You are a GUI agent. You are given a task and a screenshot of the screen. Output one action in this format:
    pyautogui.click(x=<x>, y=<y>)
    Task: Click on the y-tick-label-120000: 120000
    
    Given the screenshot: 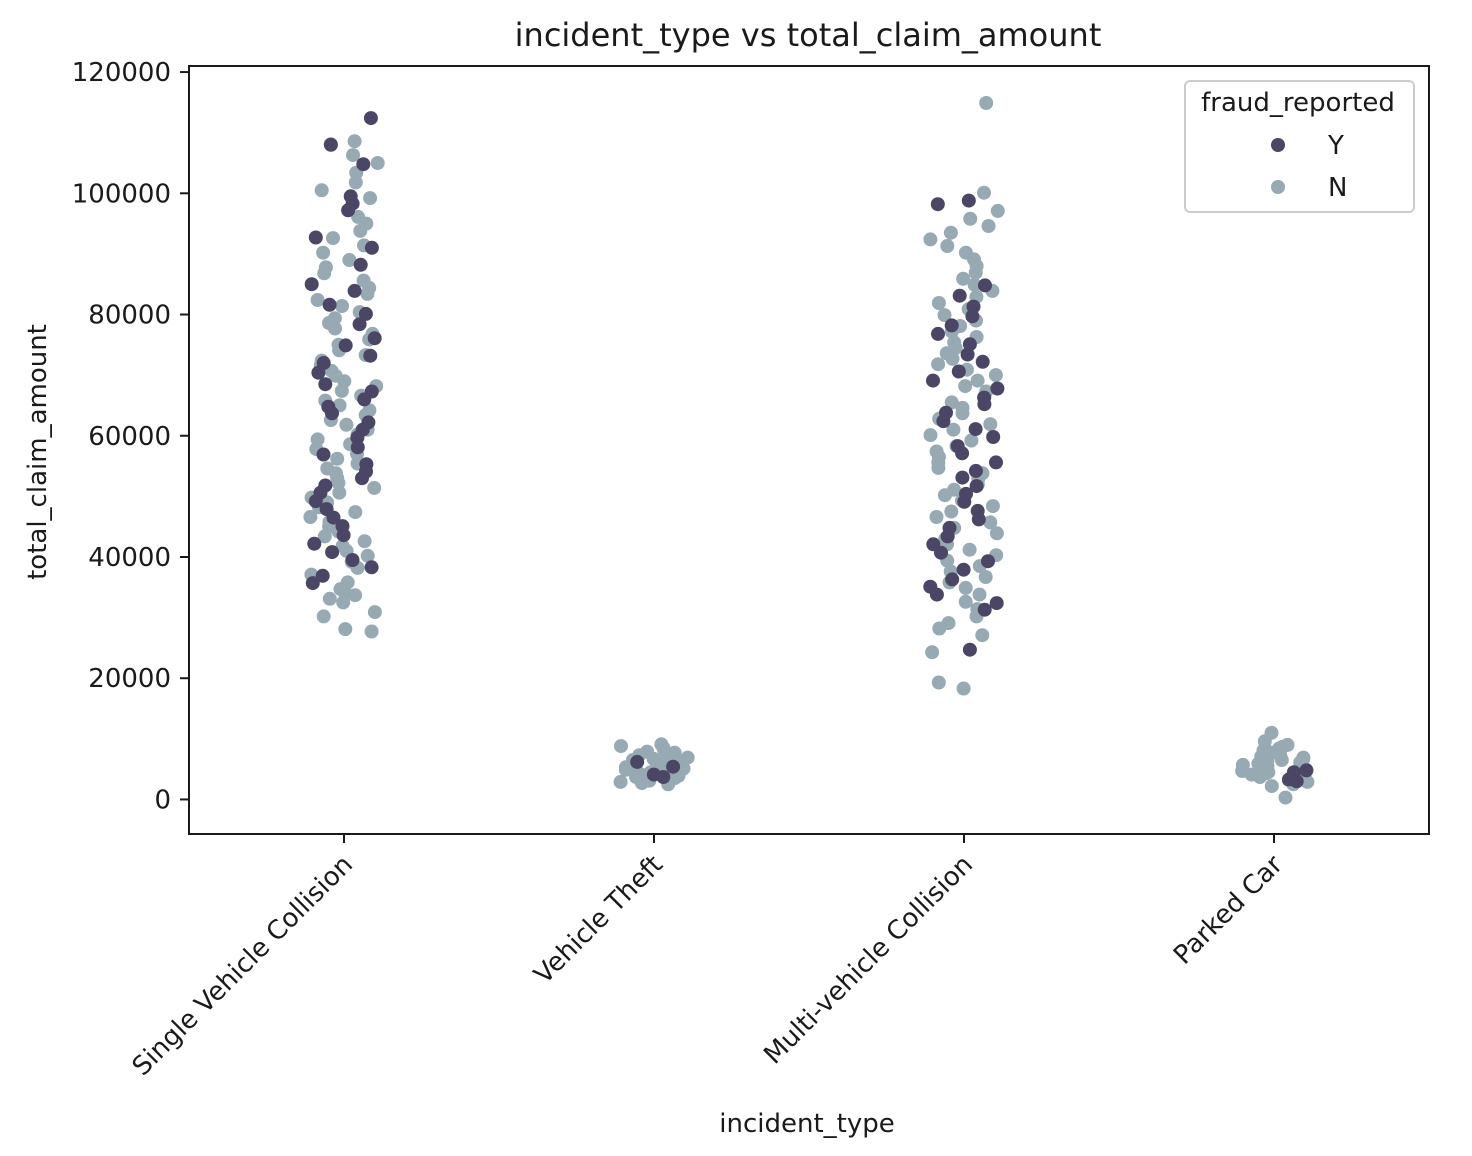 What is the action you would take?
    pyautogui.click(x=121, y=73)
    